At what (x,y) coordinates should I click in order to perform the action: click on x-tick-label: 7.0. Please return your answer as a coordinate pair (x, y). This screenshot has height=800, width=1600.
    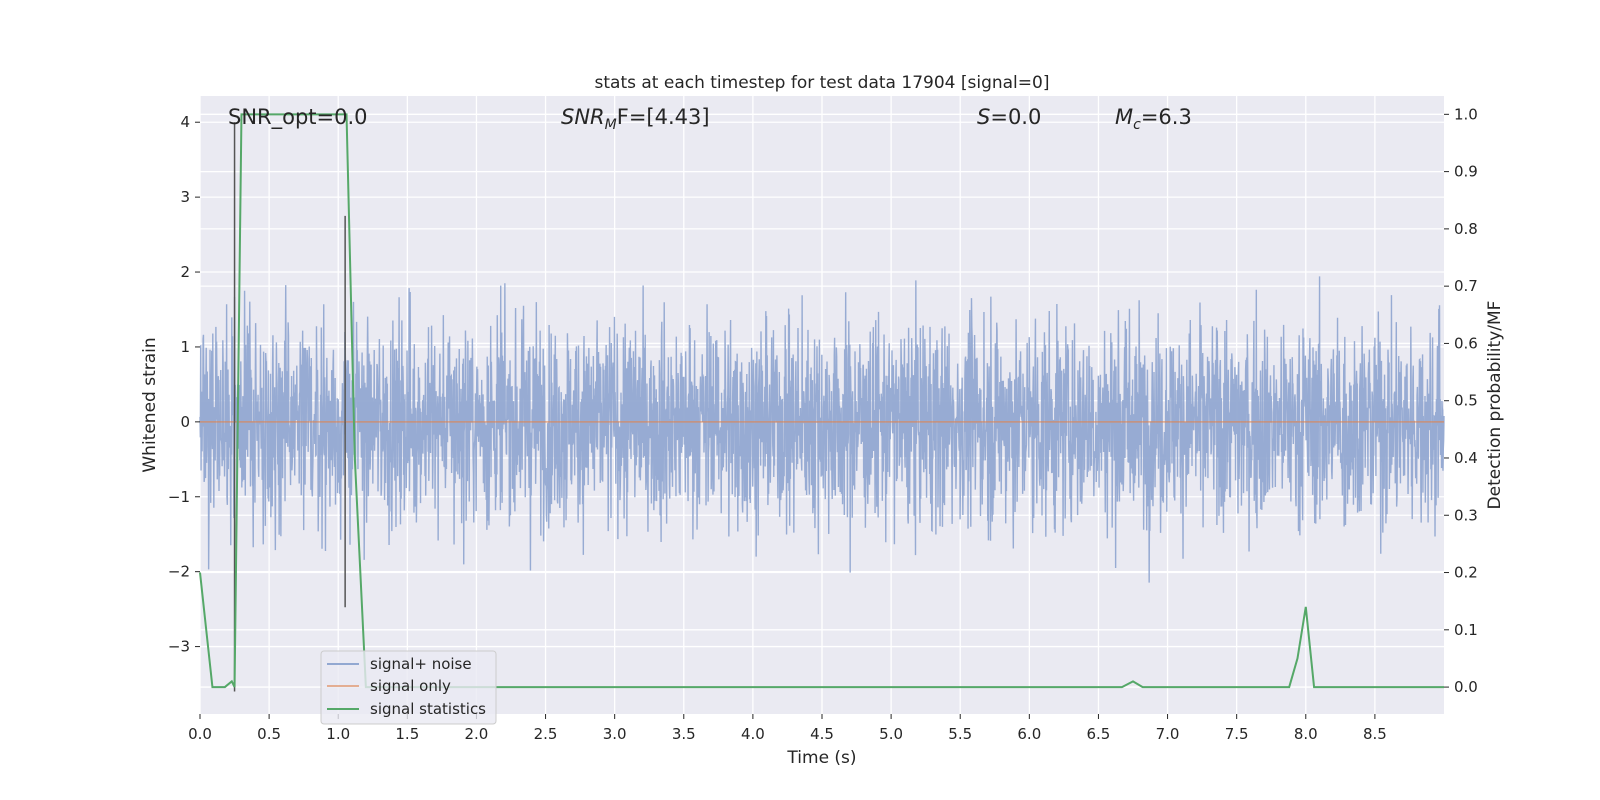
    Looking at the image, I should click on (1168, 734).